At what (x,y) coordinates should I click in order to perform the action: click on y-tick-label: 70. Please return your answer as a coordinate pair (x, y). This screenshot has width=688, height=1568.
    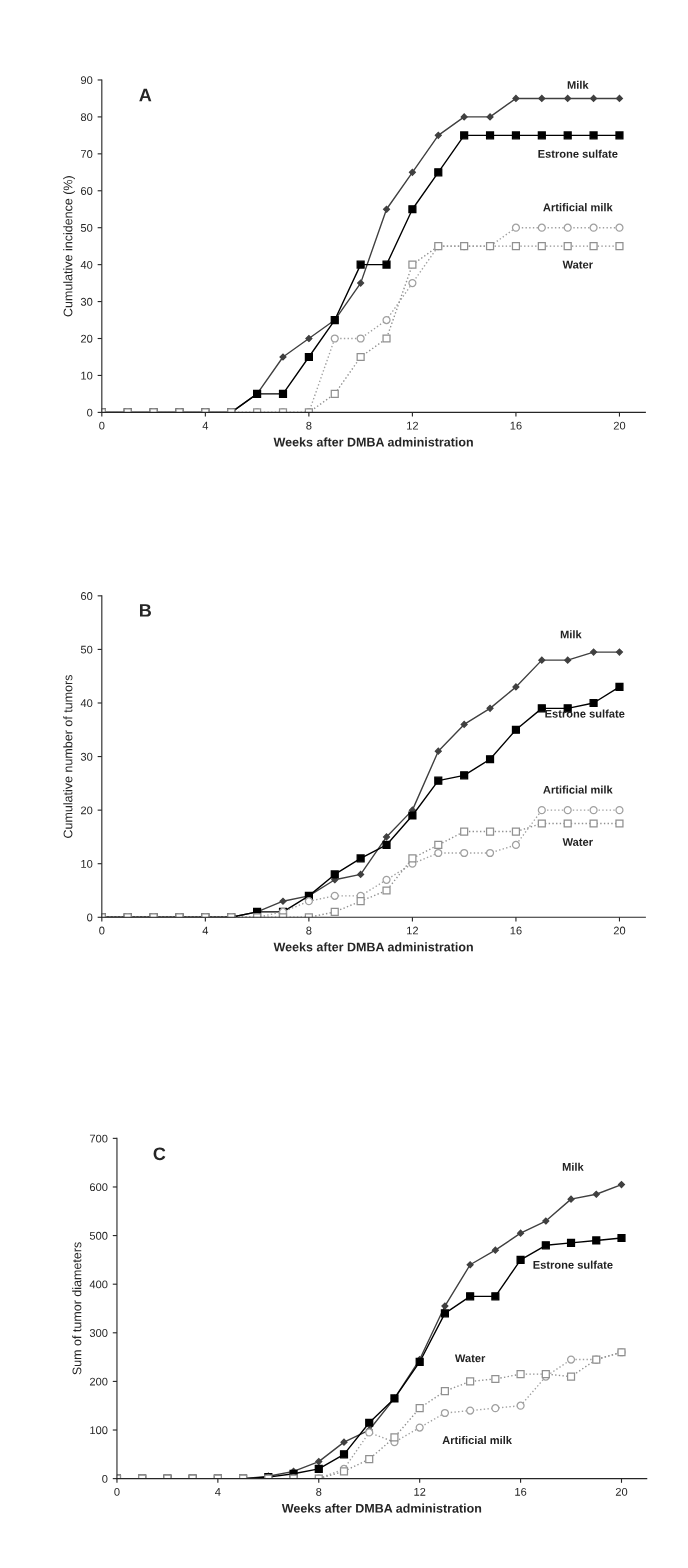
    Looking at the image, I should click on (87, 154).